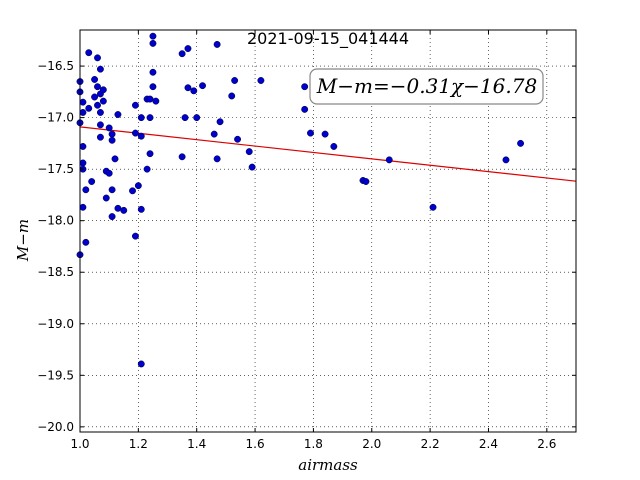  I want to click on y-tick-label: −19.0, so click(55, 324).